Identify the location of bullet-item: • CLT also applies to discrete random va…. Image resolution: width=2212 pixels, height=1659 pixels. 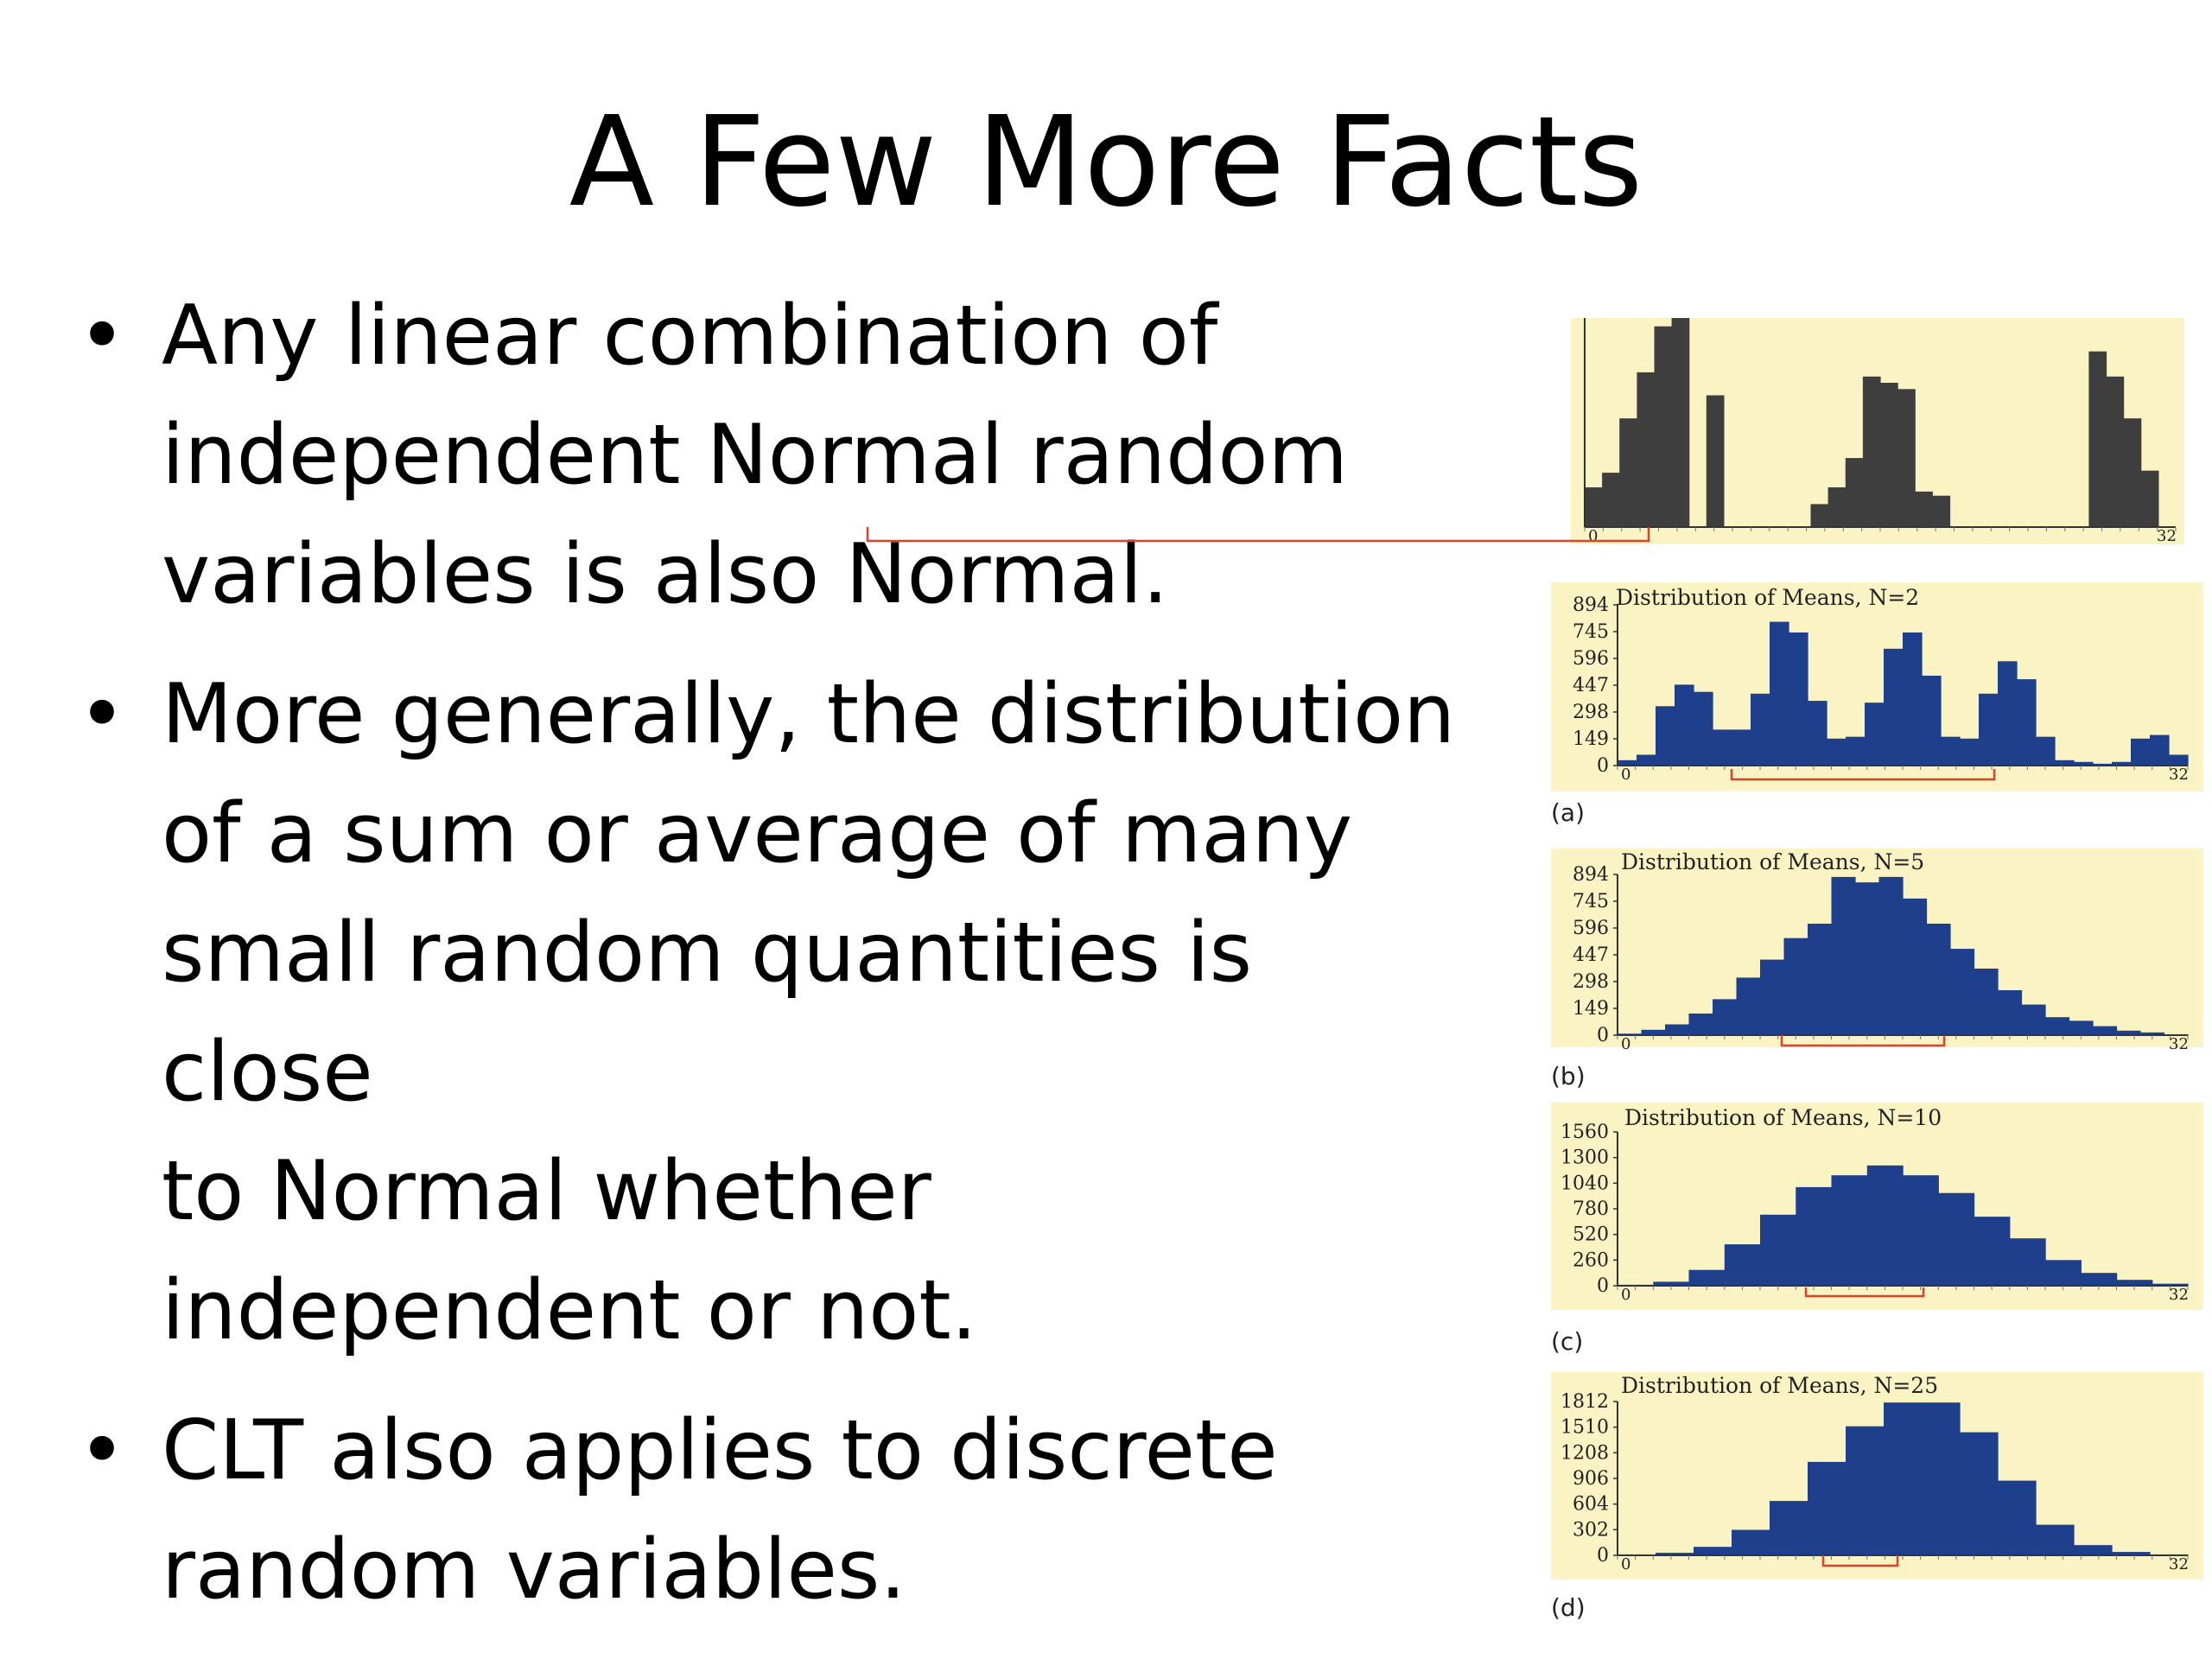
(777, 1510).